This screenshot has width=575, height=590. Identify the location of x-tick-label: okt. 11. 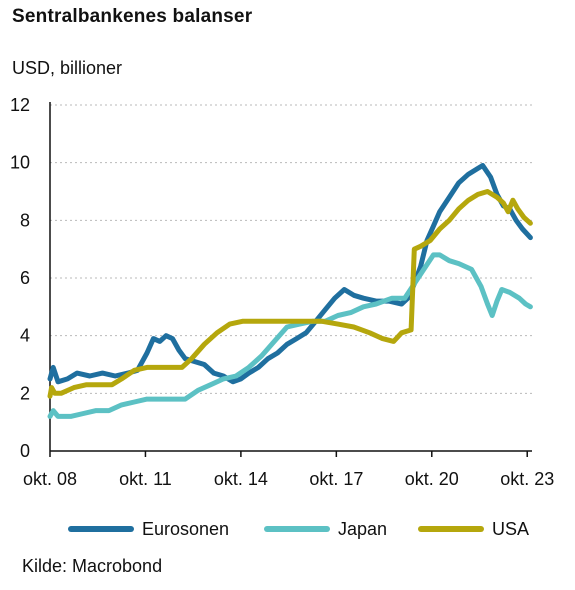
(145, 479).